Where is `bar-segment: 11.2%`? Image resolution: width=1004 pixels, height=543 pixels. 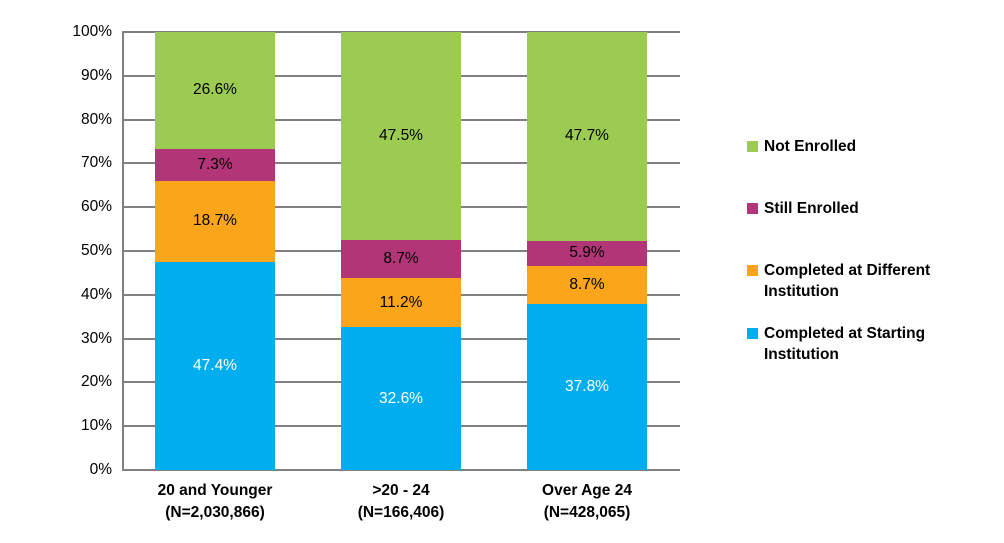 bar-segment: 11.2% is located at coordinates (401, 303).